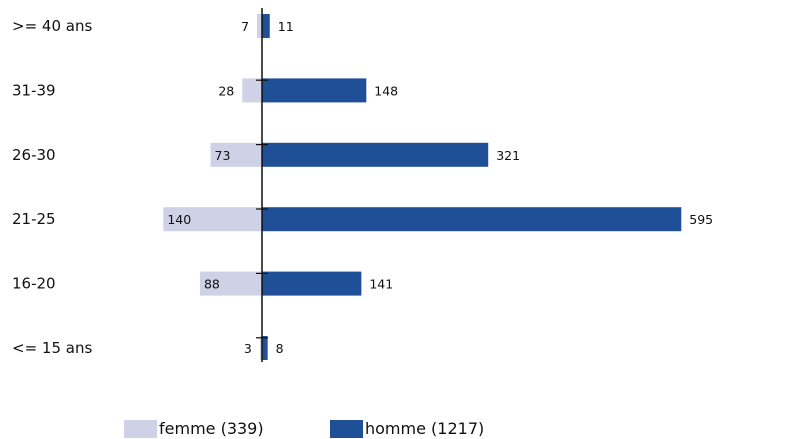 The image size is (794, 439). What do you see at coordinates (280, 348) in the screenshot?
I see `value-label-homme-15-ans: 8` at bounding box center [280, 348].